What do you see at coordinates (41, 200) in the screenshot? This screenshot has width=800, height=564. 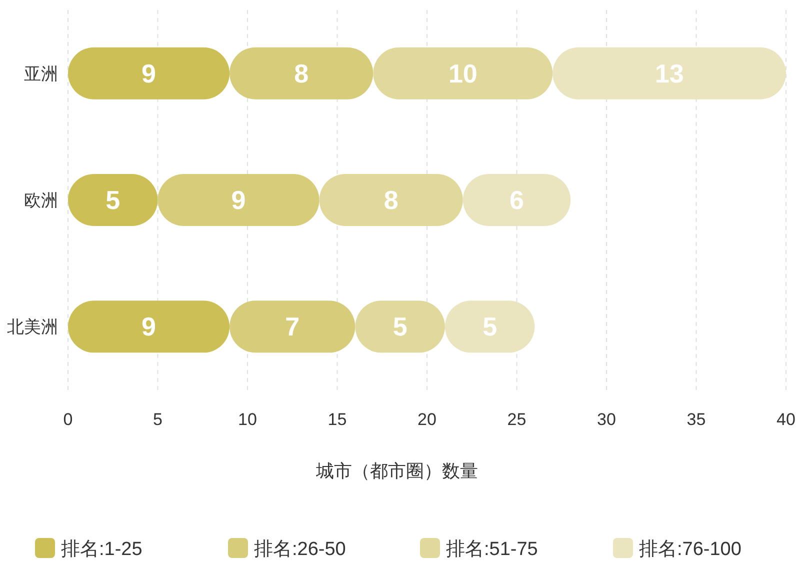 I see `y-tick-label: 欧洲` at bounding box center [41, 200].